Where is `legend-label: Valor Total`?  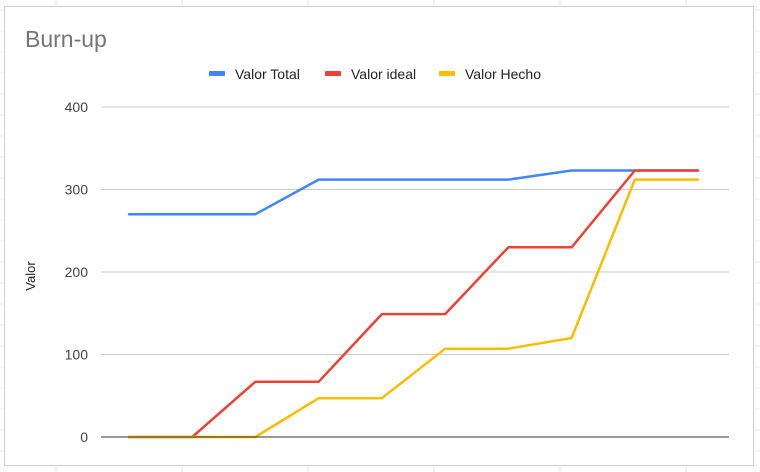
legend-label: Valor Total is located at coordinates (267, 74).